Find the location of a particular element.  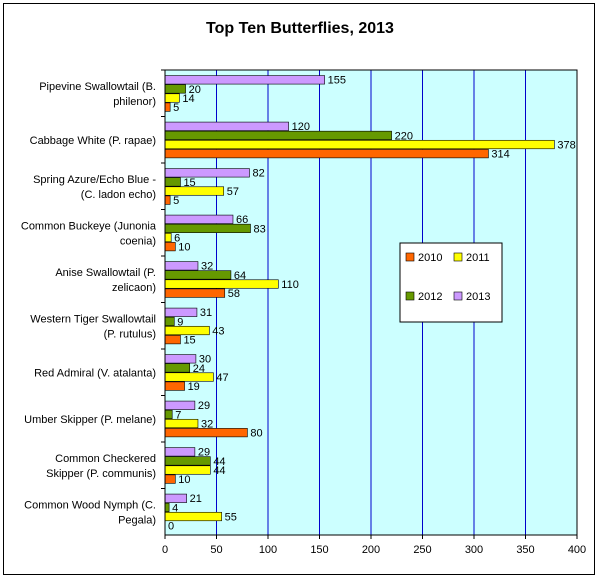

category-label: Common Checkered is located at coordinates (105, 459).